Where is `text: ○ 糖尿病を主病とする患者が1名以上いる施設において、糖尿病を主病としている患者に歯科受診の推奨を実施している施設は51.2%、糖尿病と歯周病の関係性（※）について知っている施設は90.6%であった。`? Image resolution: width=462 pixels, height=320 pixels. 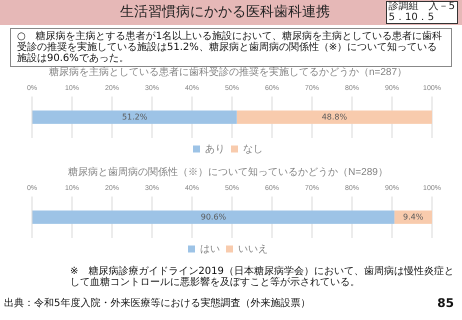
text: ○ 糖尿病を主病とする患者が1名以上いる施設において、糖尿病を主病としている患者に歯科受診の推奨を実施している施設は51.2%、糖尿病と歯周病の関係性（※）について知っている施設は90.6%であった。 is located at coordinates (231, 47).